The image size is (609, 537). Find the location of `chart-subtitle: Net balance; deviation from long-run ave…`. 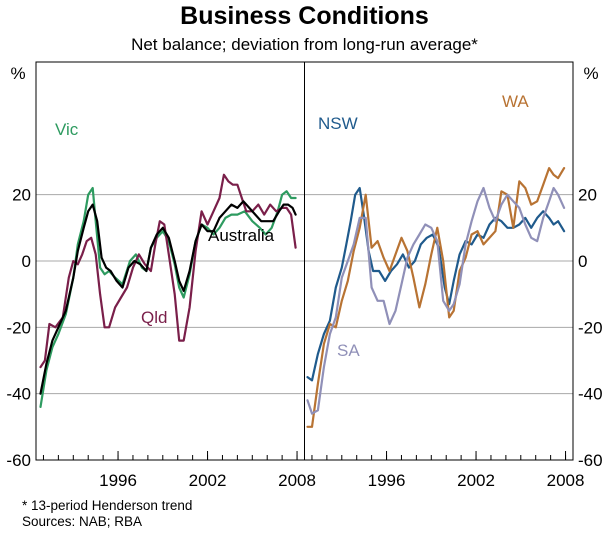

chart-subtitle: Net balance; deviation from long-run ave… is located at coordinates (304, 44).